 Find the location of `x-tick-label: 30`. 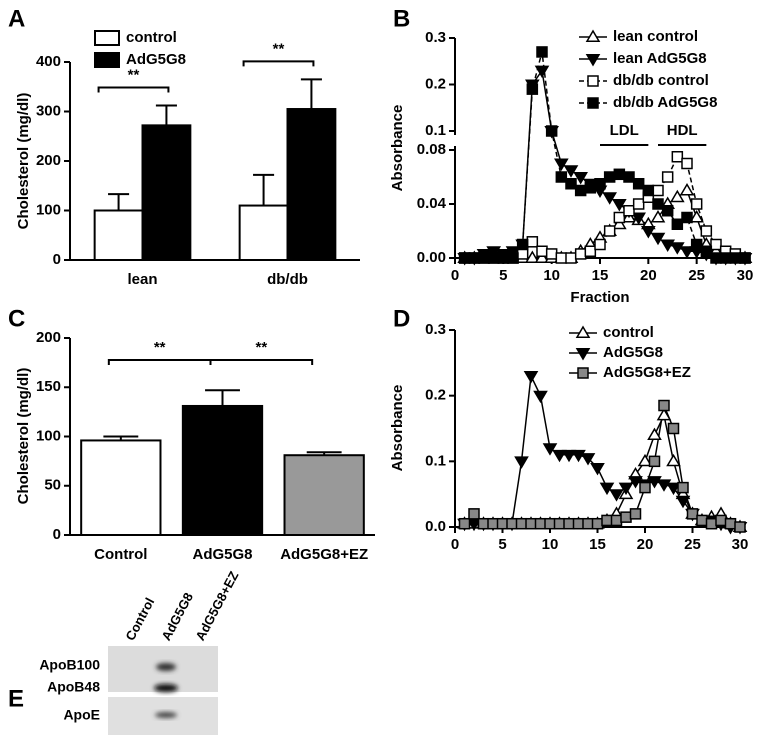

x-tick-label: 30 is located at coordinates (740, 544).